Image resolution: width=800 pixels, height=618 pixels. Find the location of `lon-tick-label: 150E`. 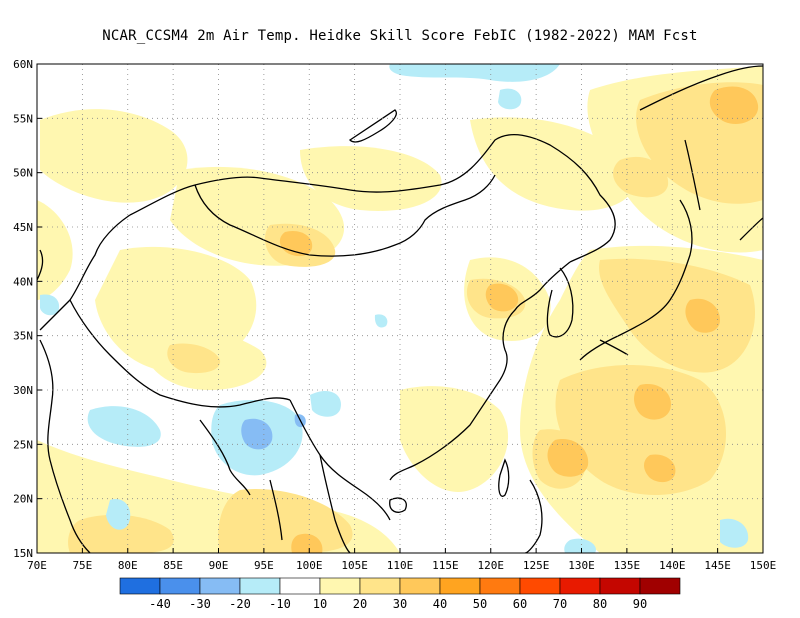

lon-tick-label: 150E is located at coordinates (763, 565).